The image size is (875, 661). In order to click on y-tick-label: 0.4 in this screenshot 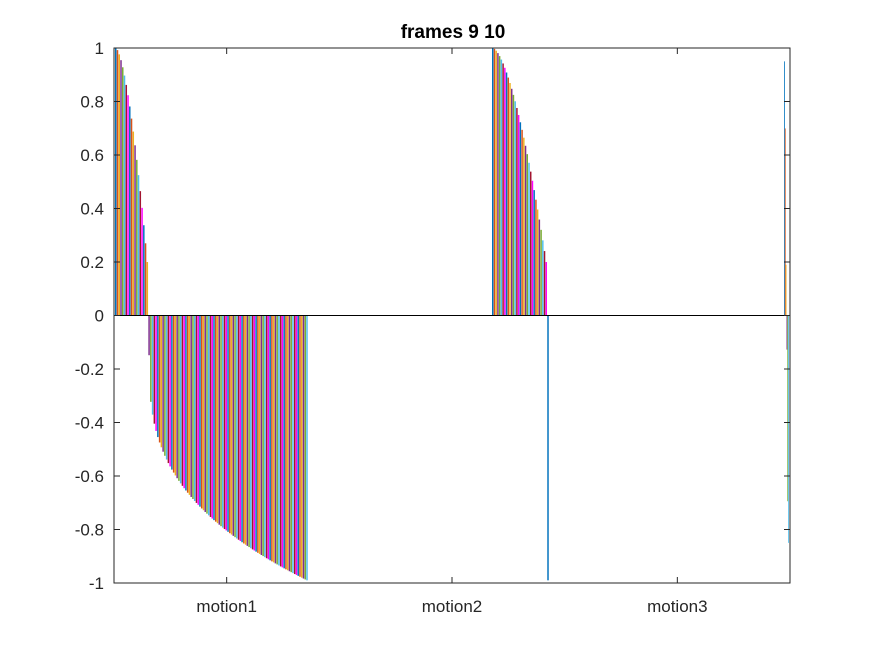, I will do `click(92, 209)`.